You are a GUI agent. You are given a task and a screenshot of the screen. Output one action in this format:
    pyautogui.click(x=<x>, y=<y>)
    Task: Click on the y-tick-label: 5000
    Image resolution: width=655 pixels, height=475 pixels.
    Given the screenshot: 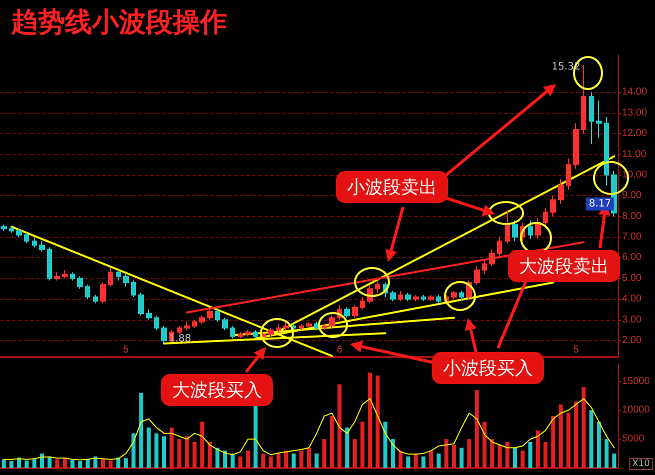 What is the action you would take?
    pyautogui.click(x=633, y=439)
    